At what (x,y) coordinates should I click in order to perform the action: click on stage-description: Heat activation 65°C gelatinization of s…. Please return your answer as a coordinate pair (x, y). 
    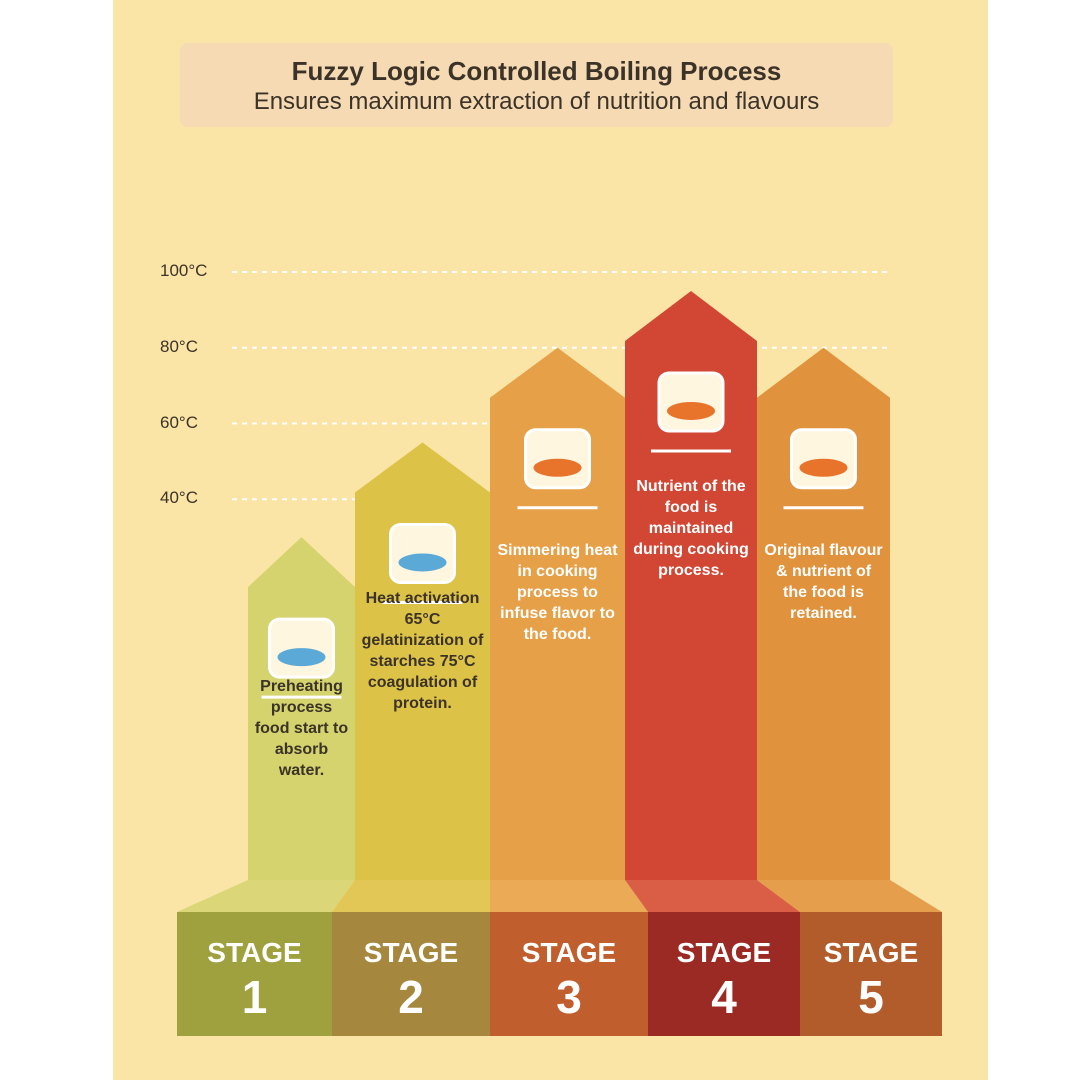
    Looking at the image, I should click on (422, 651).